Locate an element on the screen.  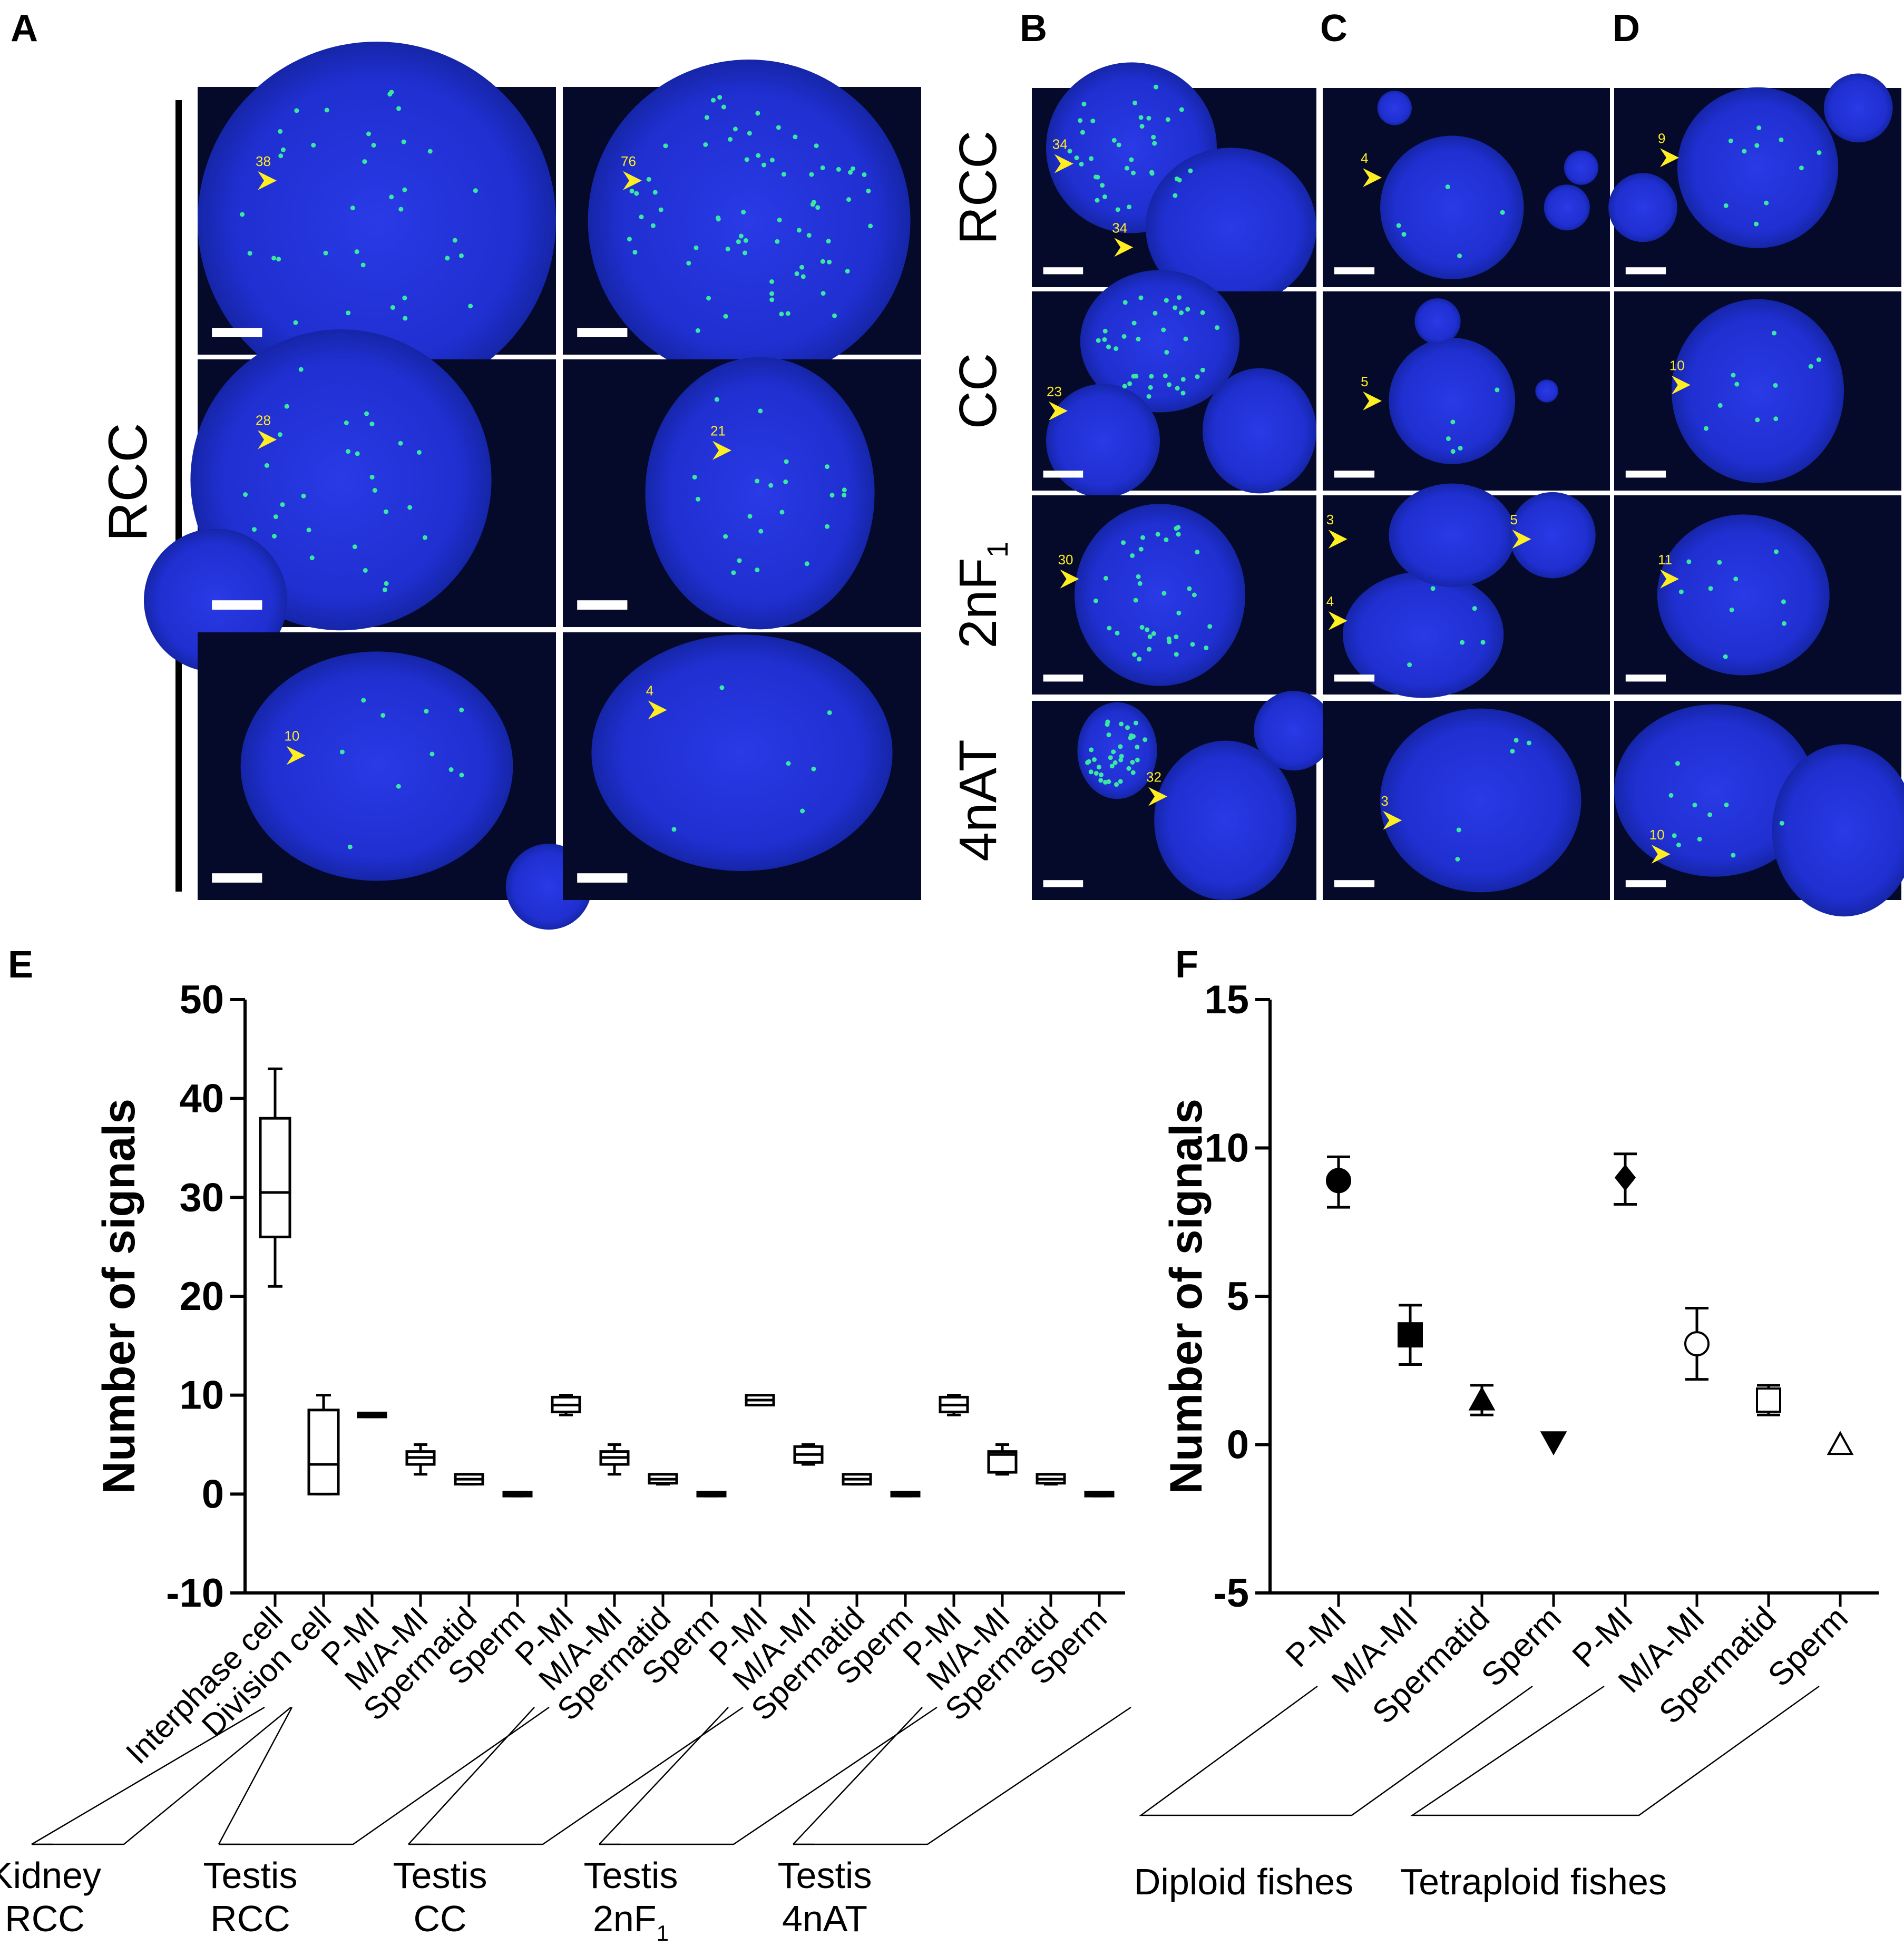
signal-count-label: 10 is located at coordinates (1657, 835).